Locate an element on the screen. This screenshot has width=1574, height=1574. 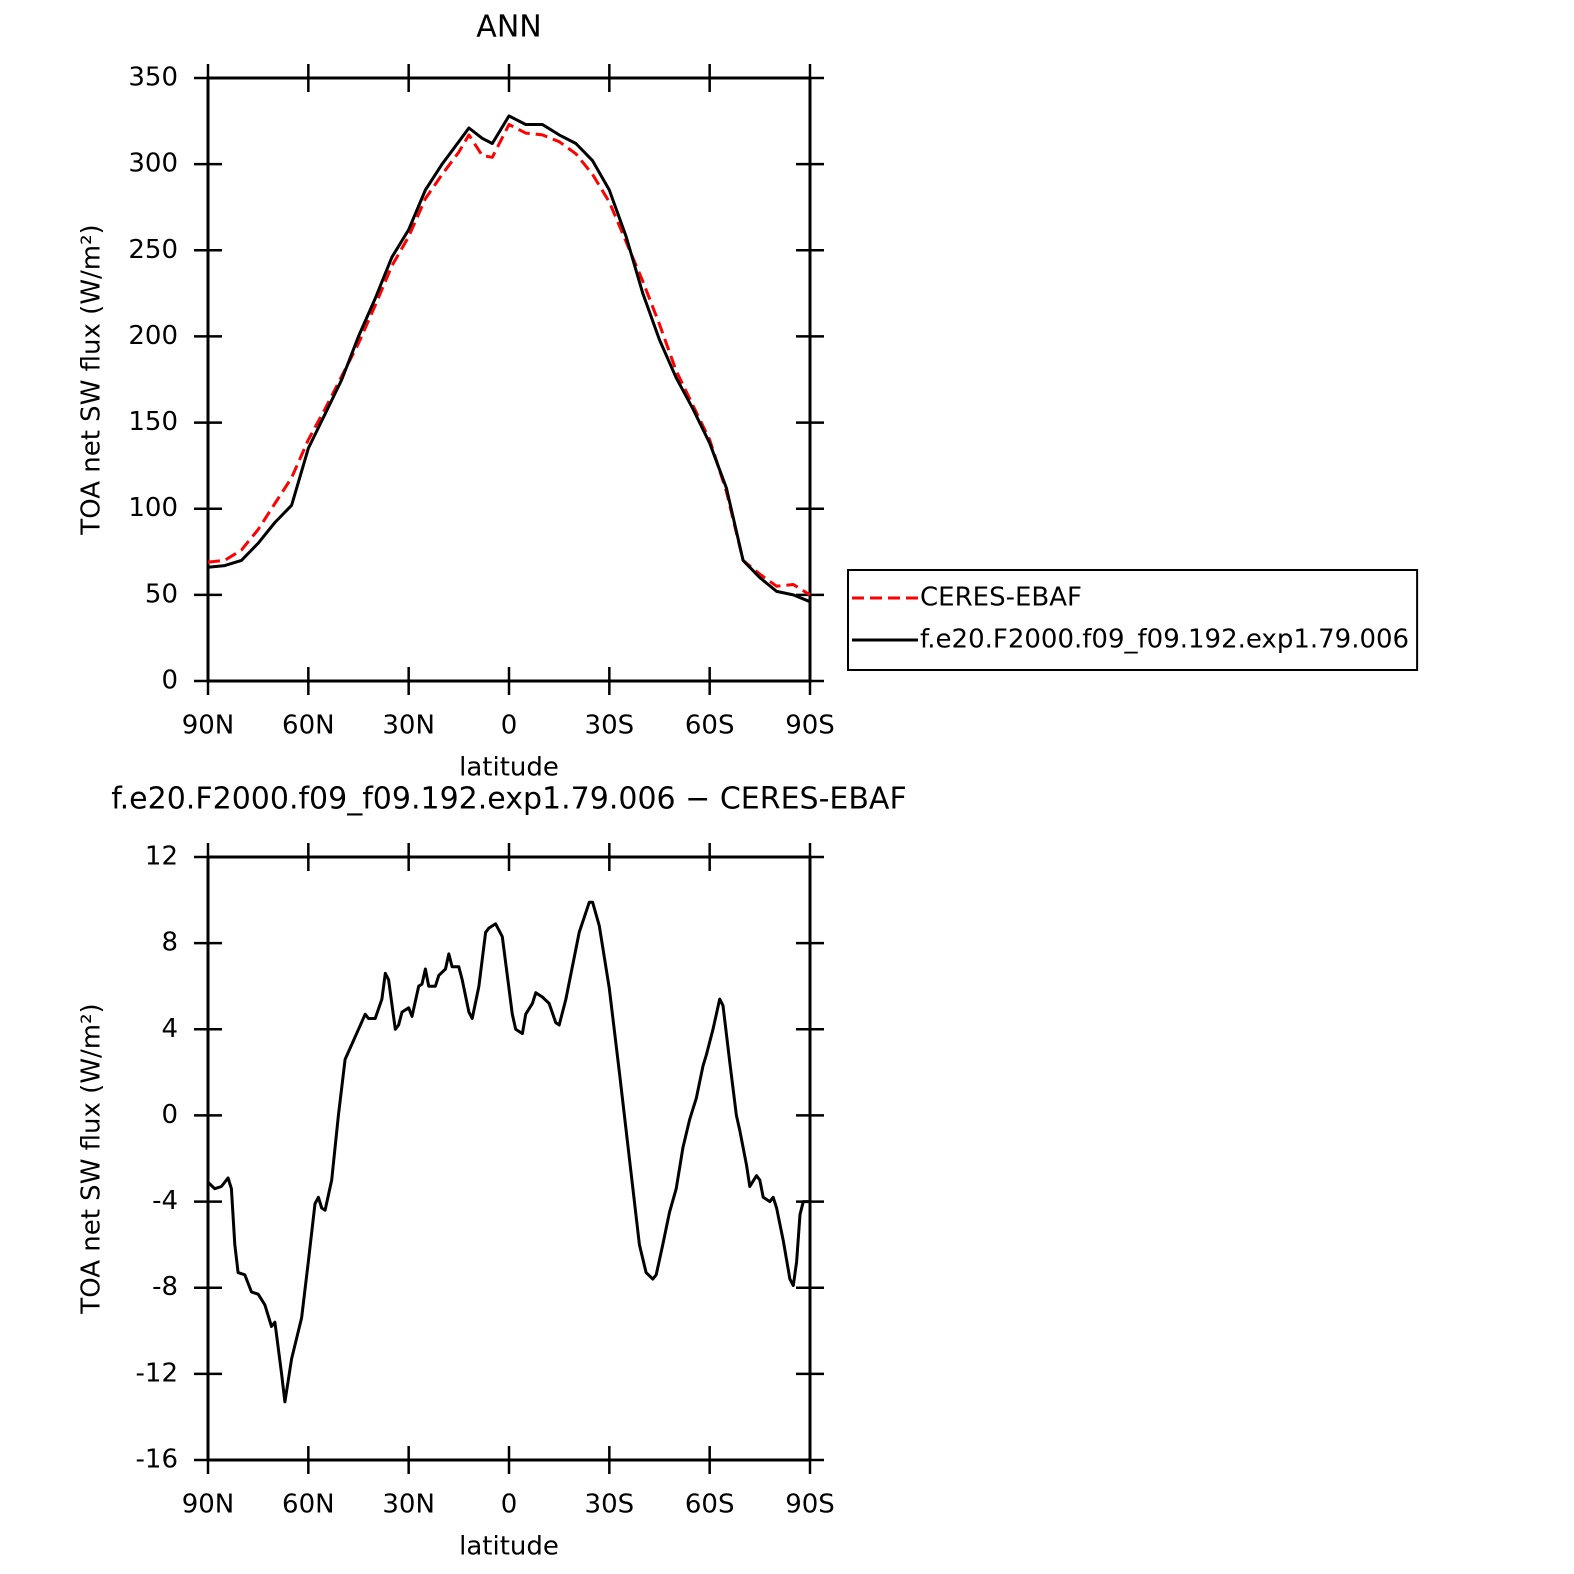
y-tick-label: 150 is located at coordinates (153, 422).